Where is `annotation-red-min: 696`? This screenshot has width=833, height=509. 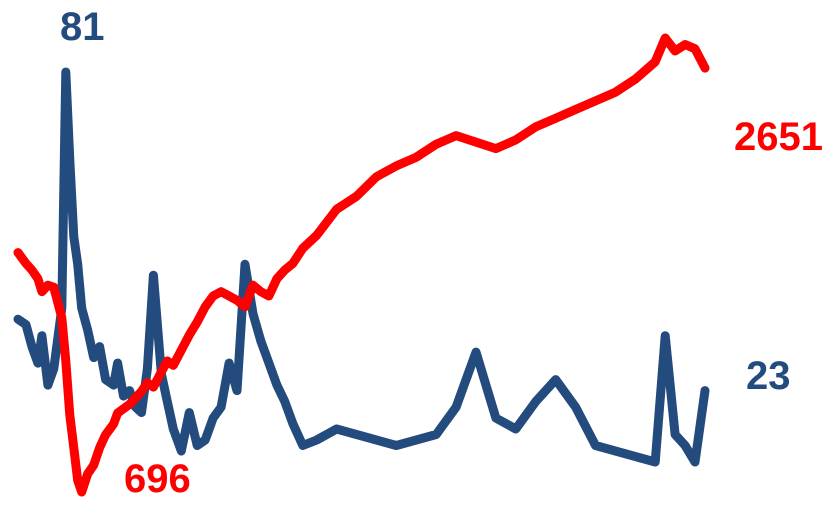 annotation-red-min: 696 is located at coordinates (157, 479).